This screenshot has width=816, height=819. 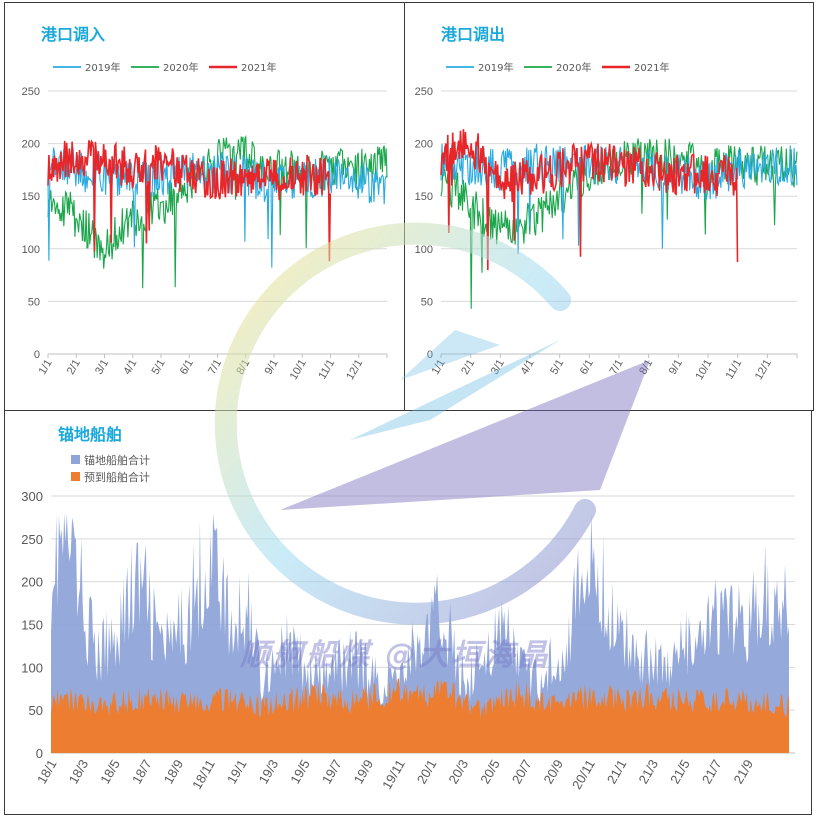 I want to click on x-tick-label: 21/3, so click(x=648, y=771).